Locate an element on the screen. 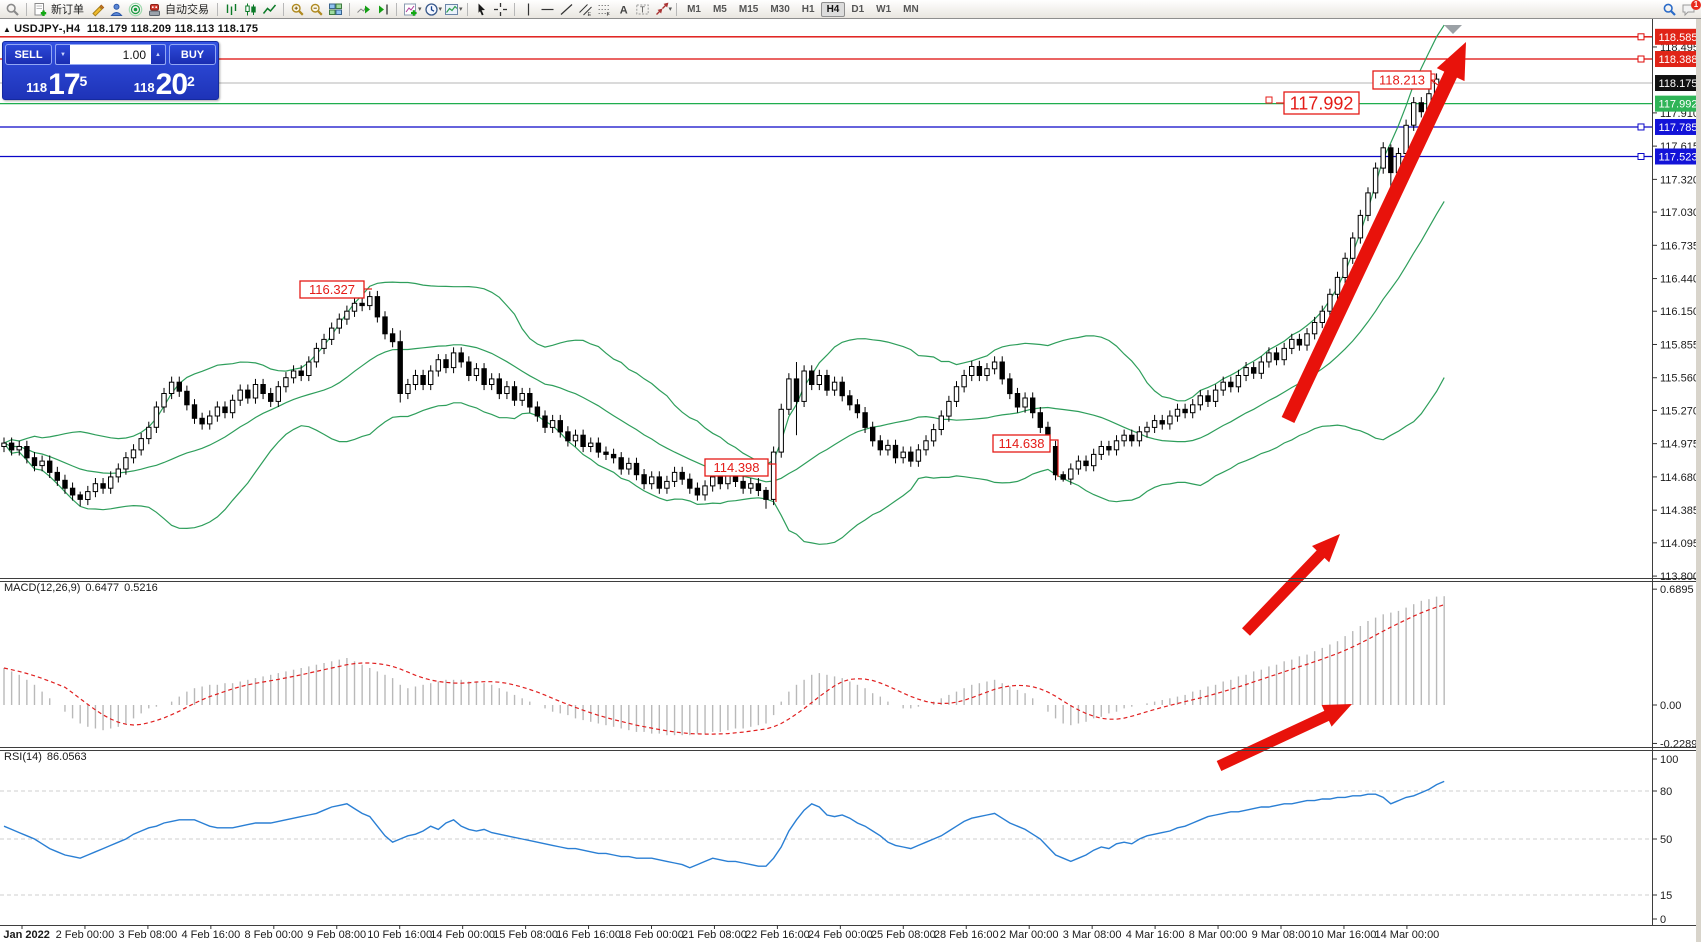  search-icon is located at coordinates (1669, 9).